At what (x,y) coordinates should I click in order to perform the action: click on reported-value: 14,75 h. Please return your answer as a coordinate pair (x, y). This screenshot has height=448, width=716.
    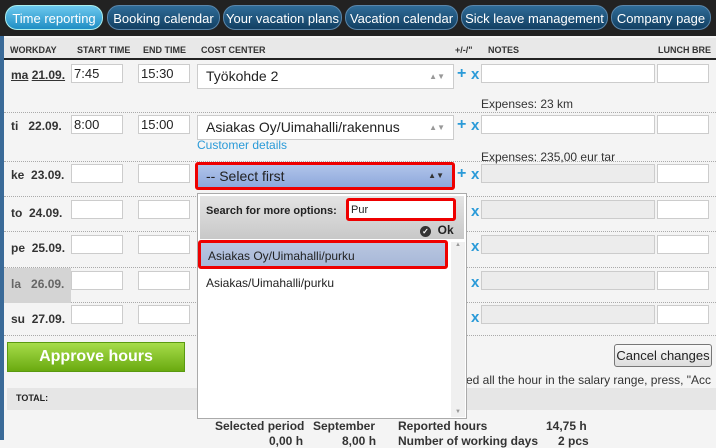
    Looking at the image, I should click on (566, 426).